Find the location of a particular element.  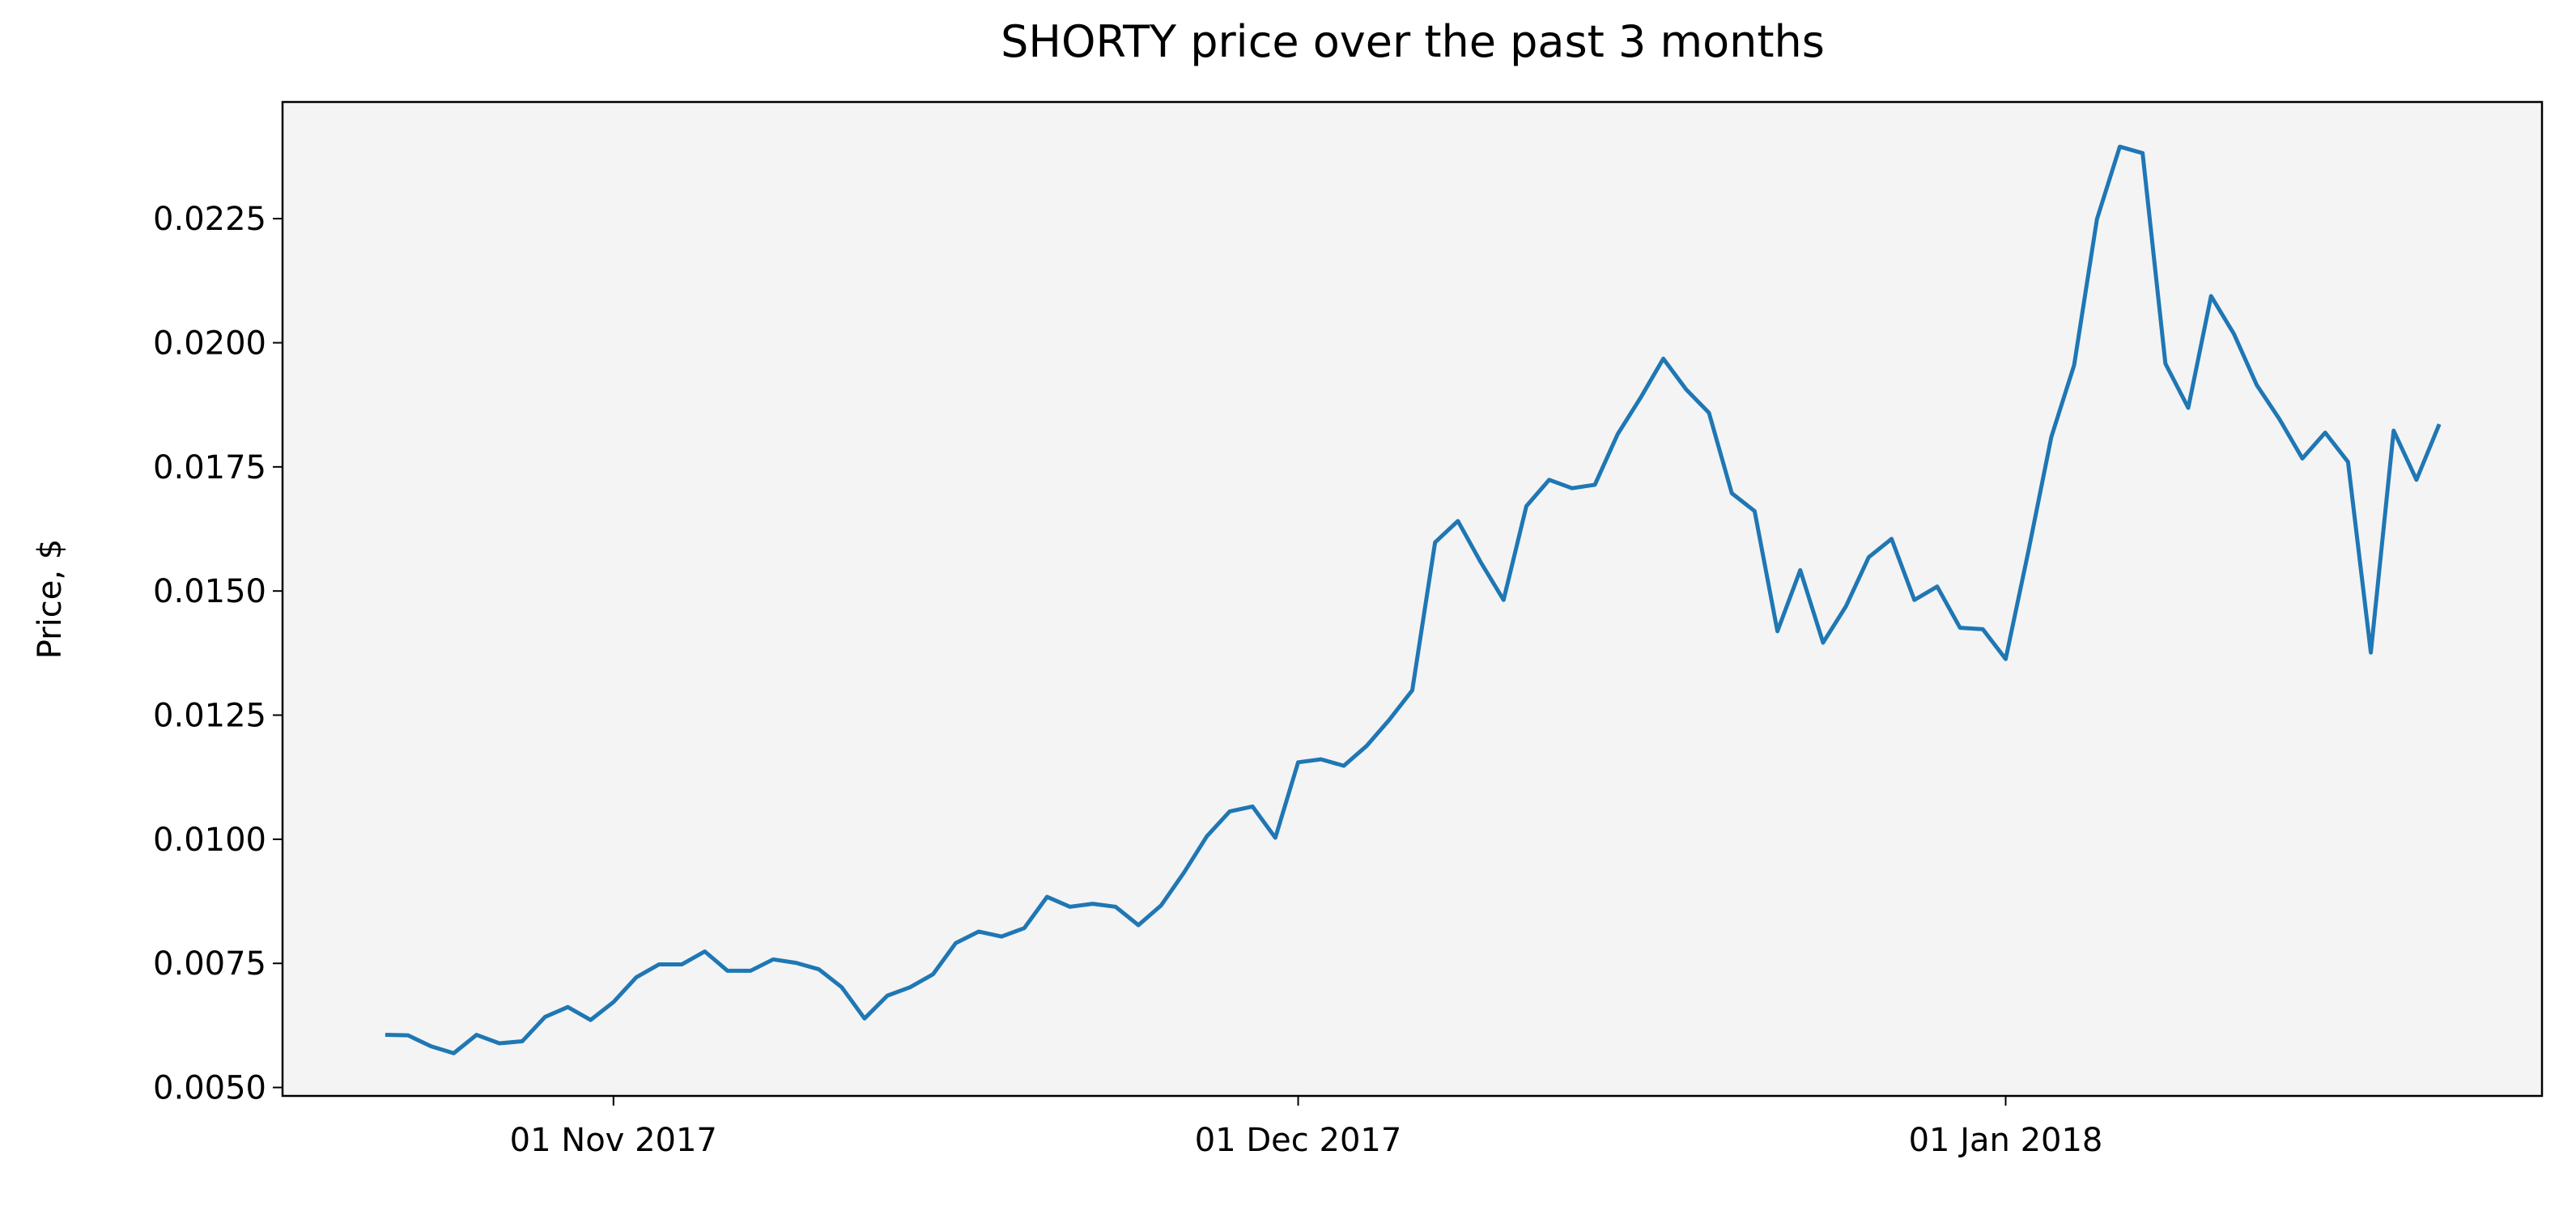

y-tick-label: 0.0075 is located at coordinates (210, 964).